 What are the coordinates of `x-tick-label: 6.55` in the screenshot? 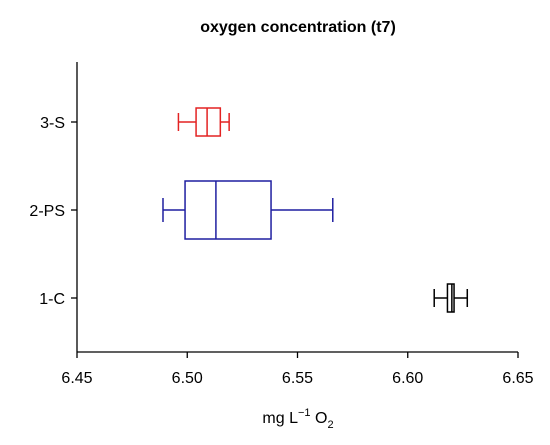 It's located at (297, 378).